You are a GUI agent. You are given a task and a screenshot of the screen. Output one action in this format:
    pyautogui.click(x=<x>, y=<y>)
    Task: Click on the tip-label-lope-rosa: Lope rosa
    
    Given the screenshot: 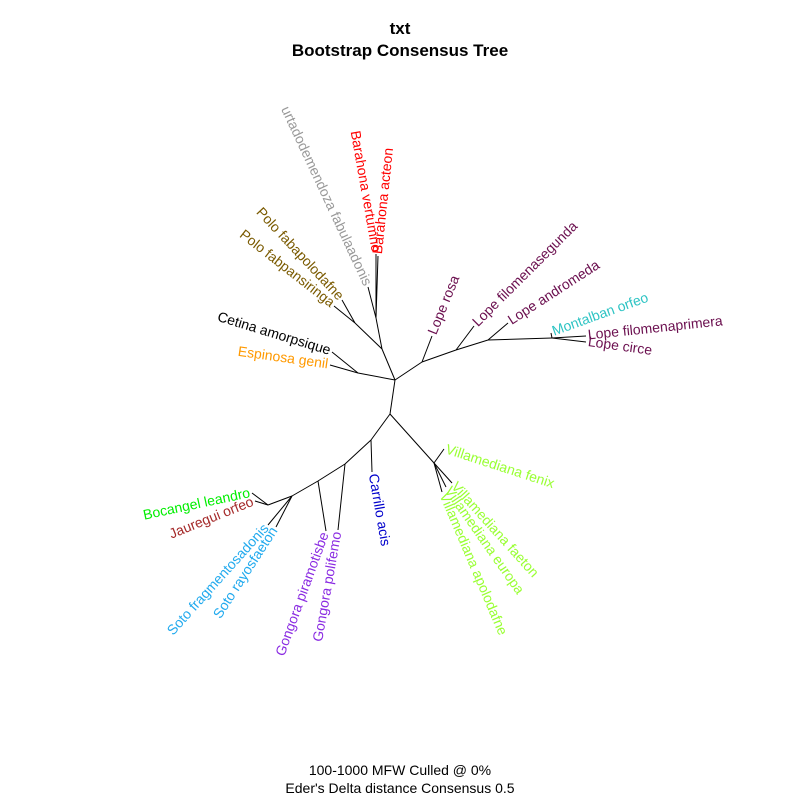 What is the action you would take?
    pyautogui.click(x=443, y=305)
    